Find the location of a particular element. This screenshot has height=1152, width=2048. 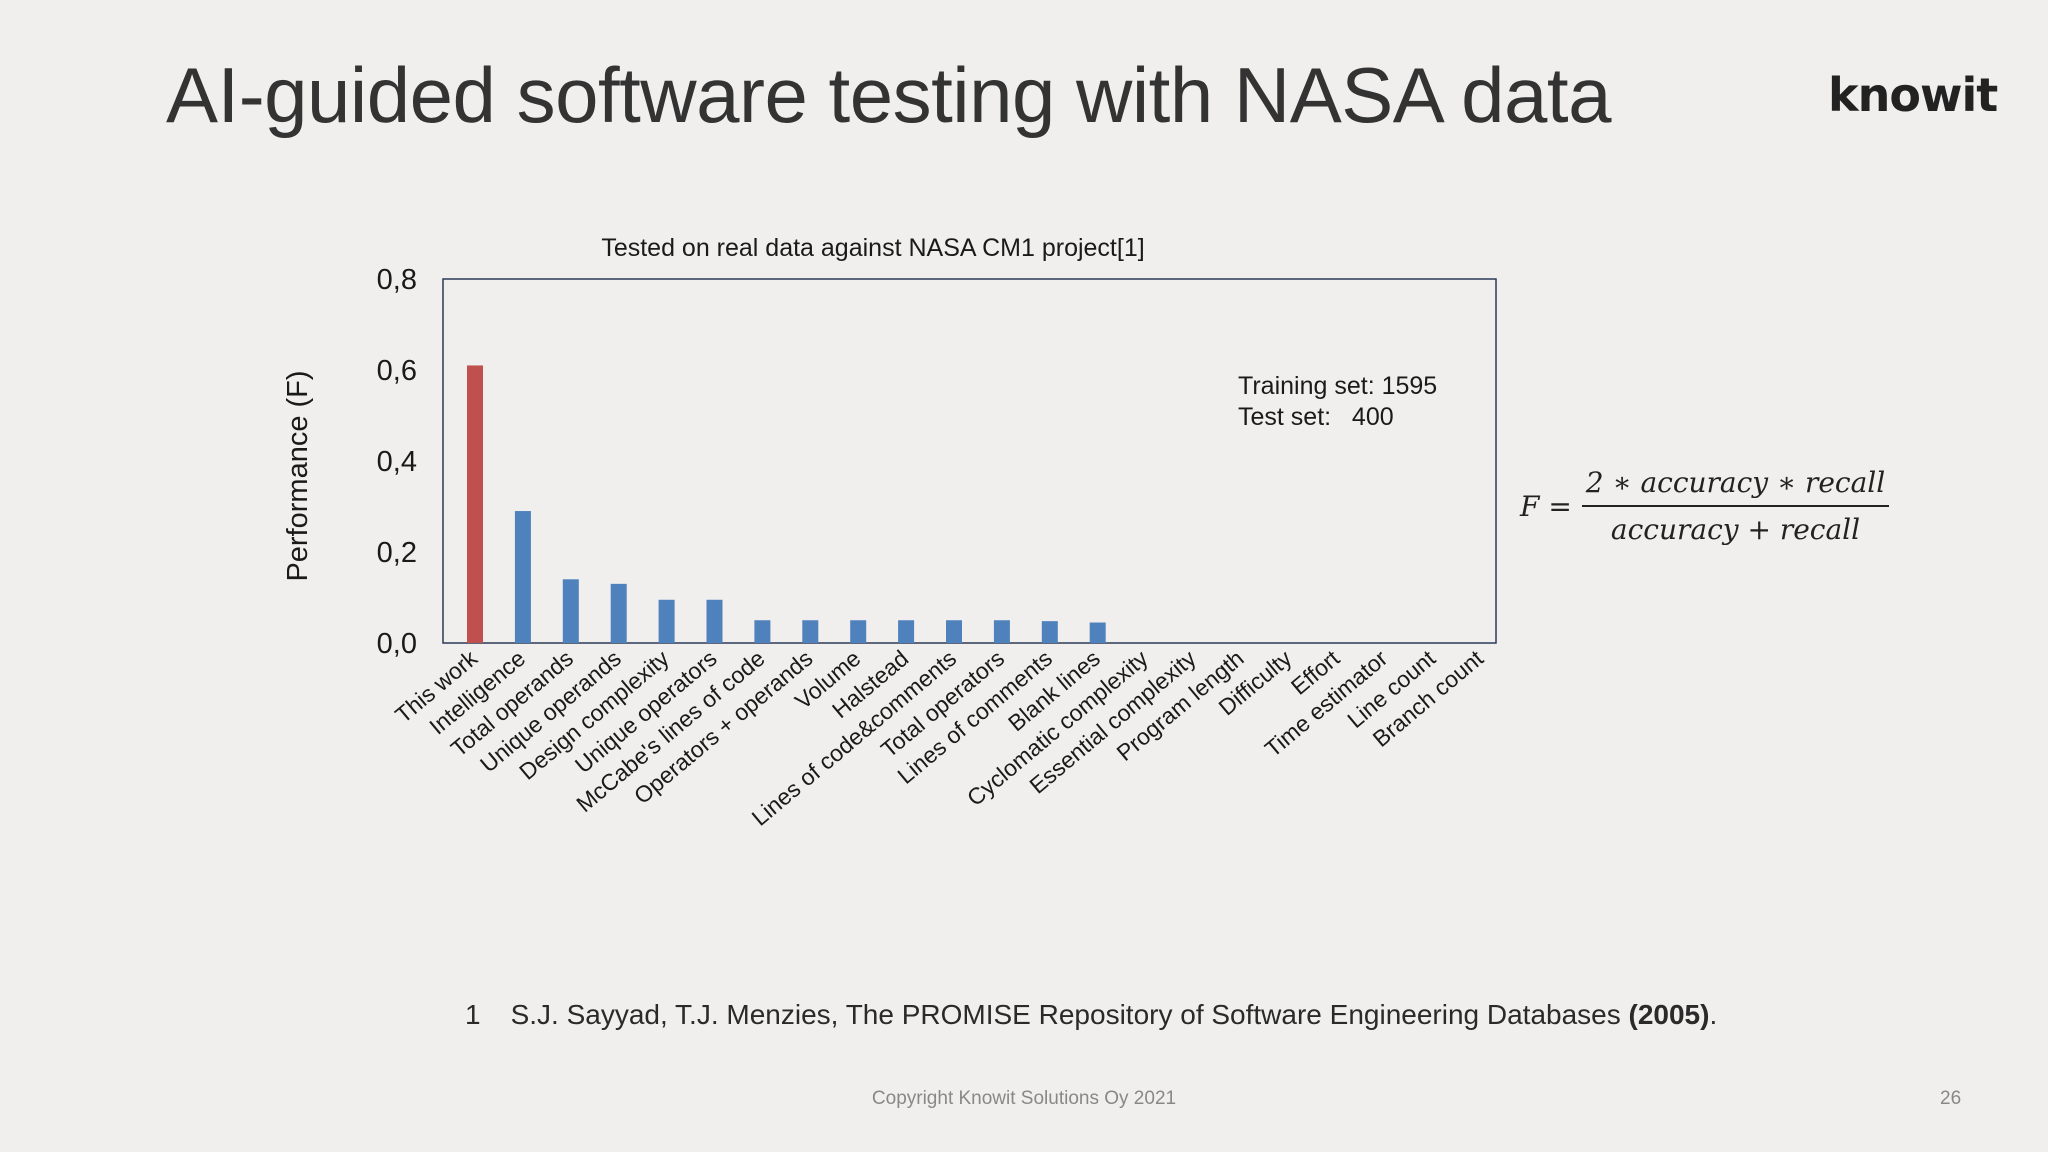

y-axis-ticks: 0,0 0,2 0,4 0,6 0,8 is located at coordinates (397, 462).